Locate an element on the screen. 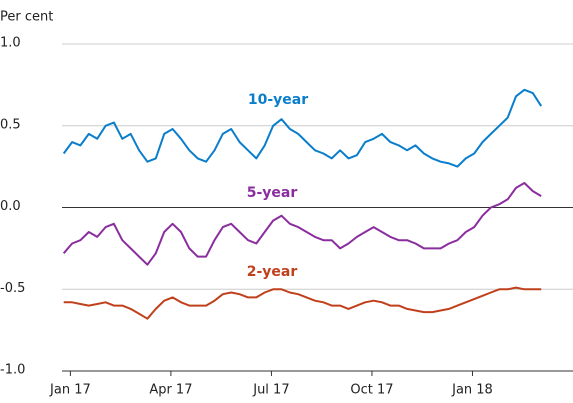  y-tick-label: 0.5 is located at coordinates (10, 124).